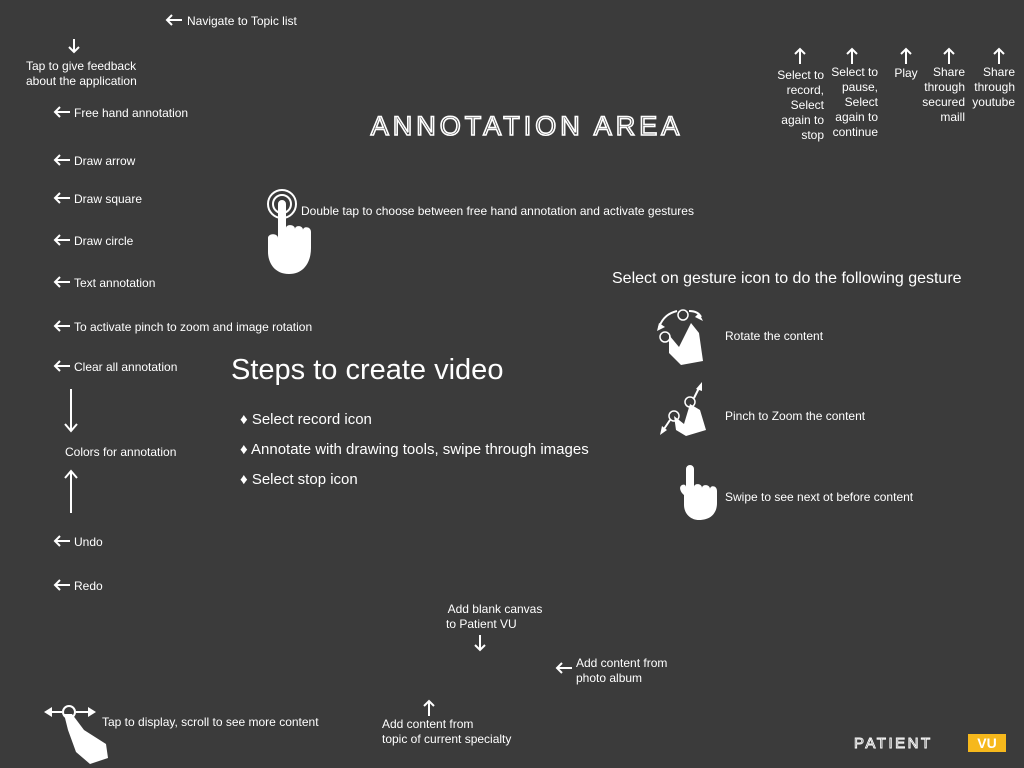 This screenshot has height=768, width=1024. What do you see at coordinates (856, 117) in the screenshot?
I see `pause-line: again to` at bounding box center [856, 117].